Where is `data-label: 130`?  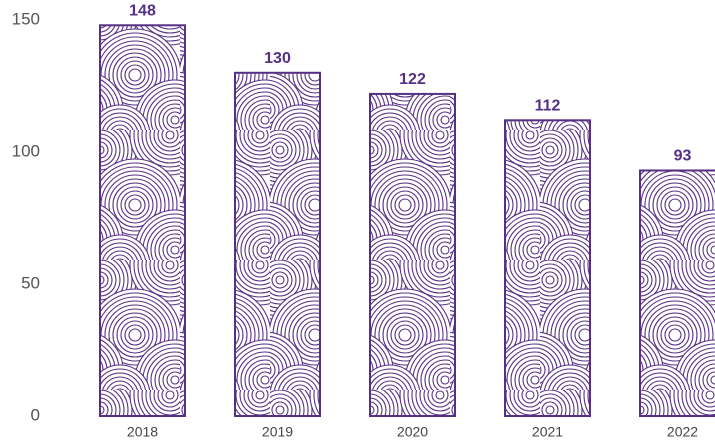
data-label: 130 is located at coordinates (277, 58).